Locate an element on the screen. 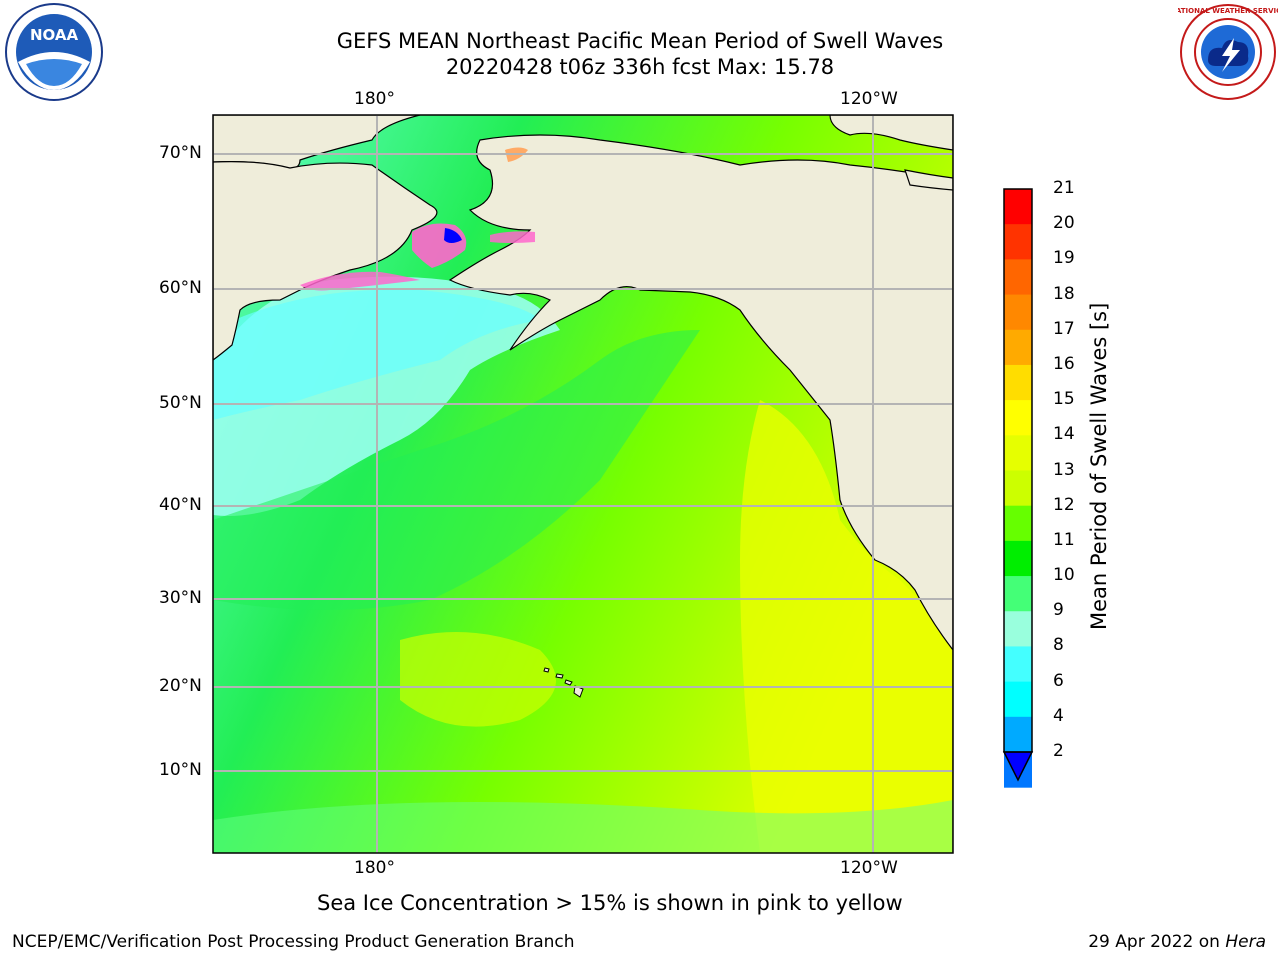 This screenshot has height=960, width=1280. mid-period-band is located at coordinates (456, 470).